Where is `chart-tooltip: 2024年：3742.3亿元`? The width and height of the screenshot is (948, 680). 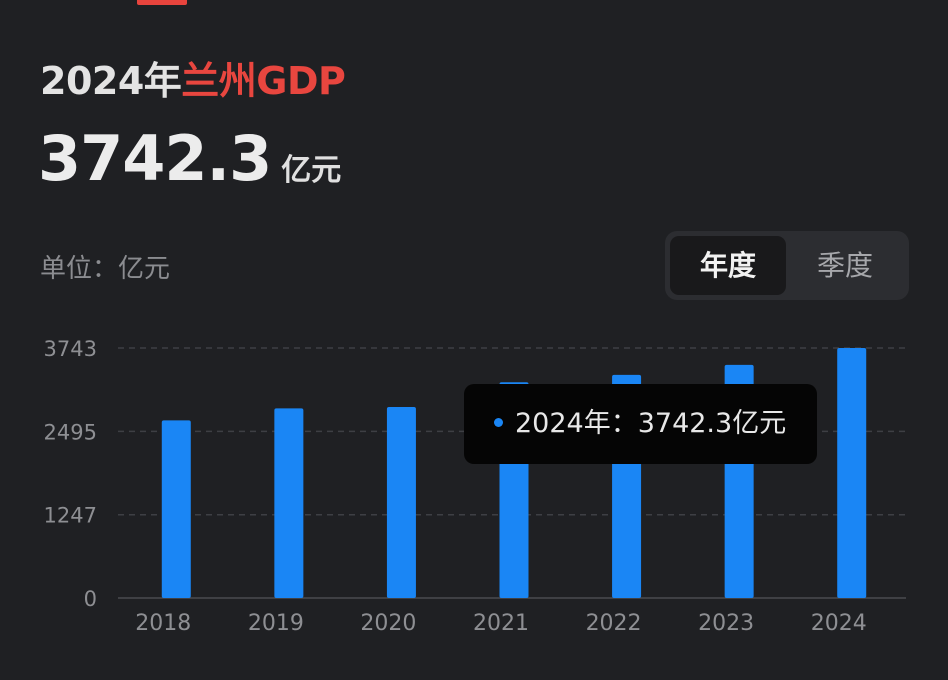 chart-tooltip: 2024年：3742.3亿元 is located at coordinates (640, 424).